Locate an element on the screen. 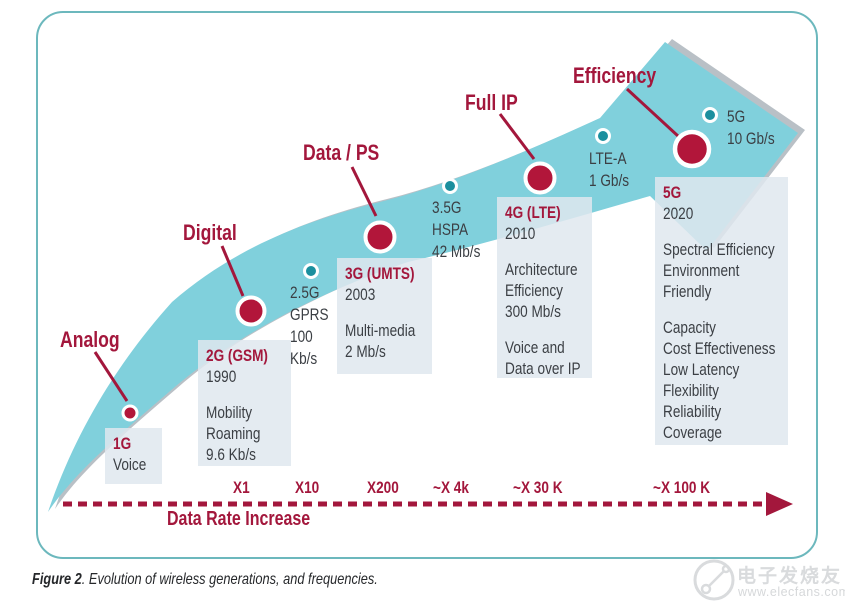 This screenshot has width=845, height=607. callout-analog: Analog is located at coordinates (97, 340).